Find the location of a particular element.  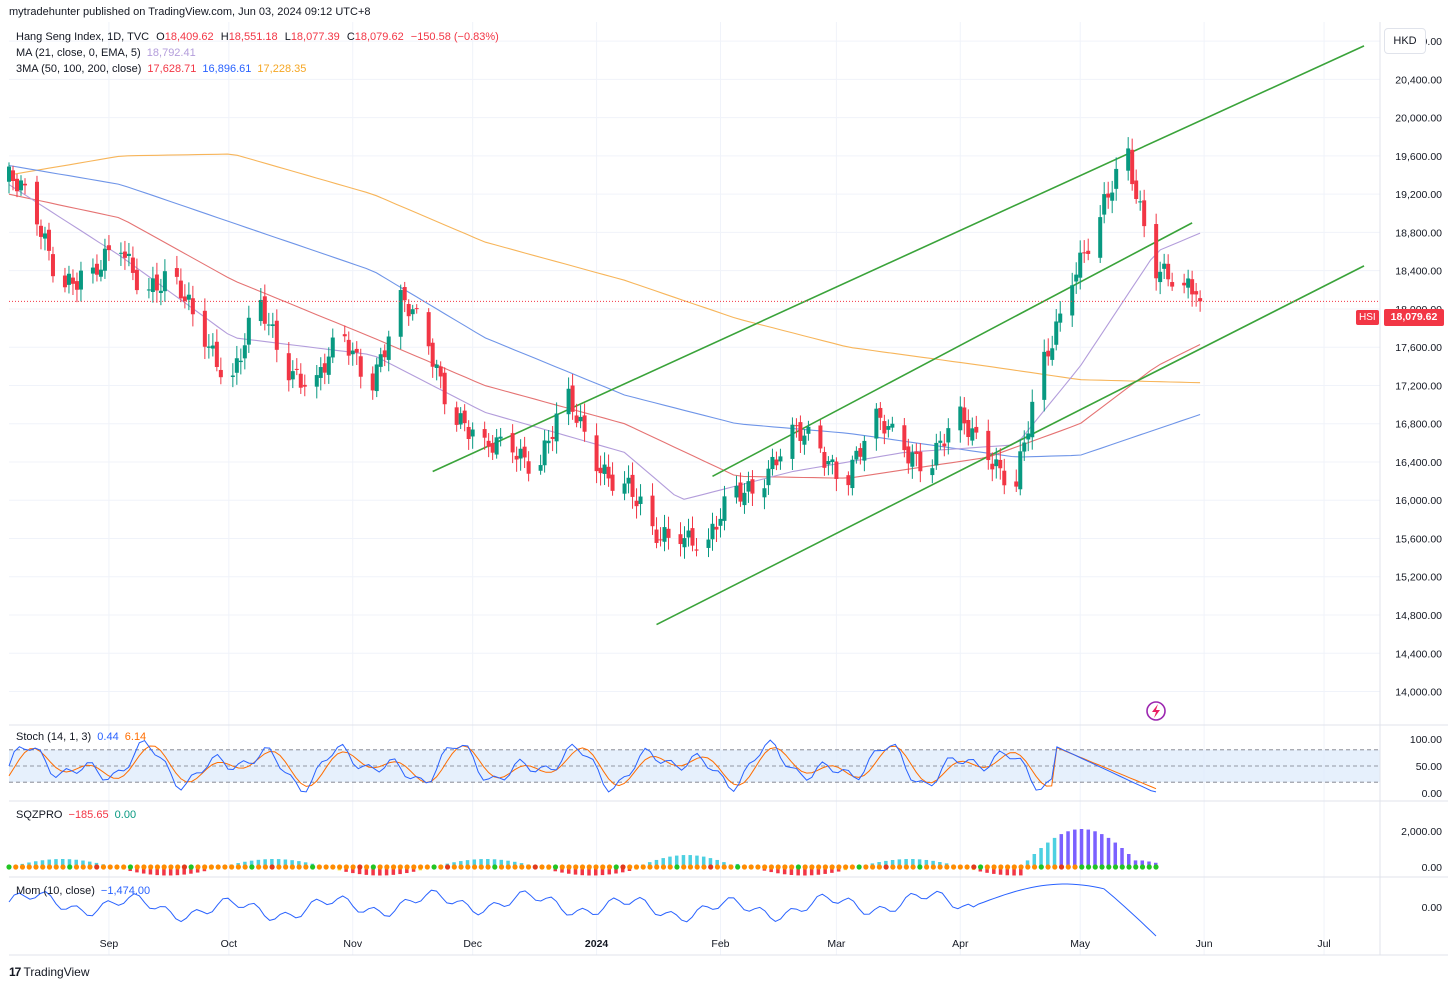

stoch-d-line is located at coordinates (582, 767).